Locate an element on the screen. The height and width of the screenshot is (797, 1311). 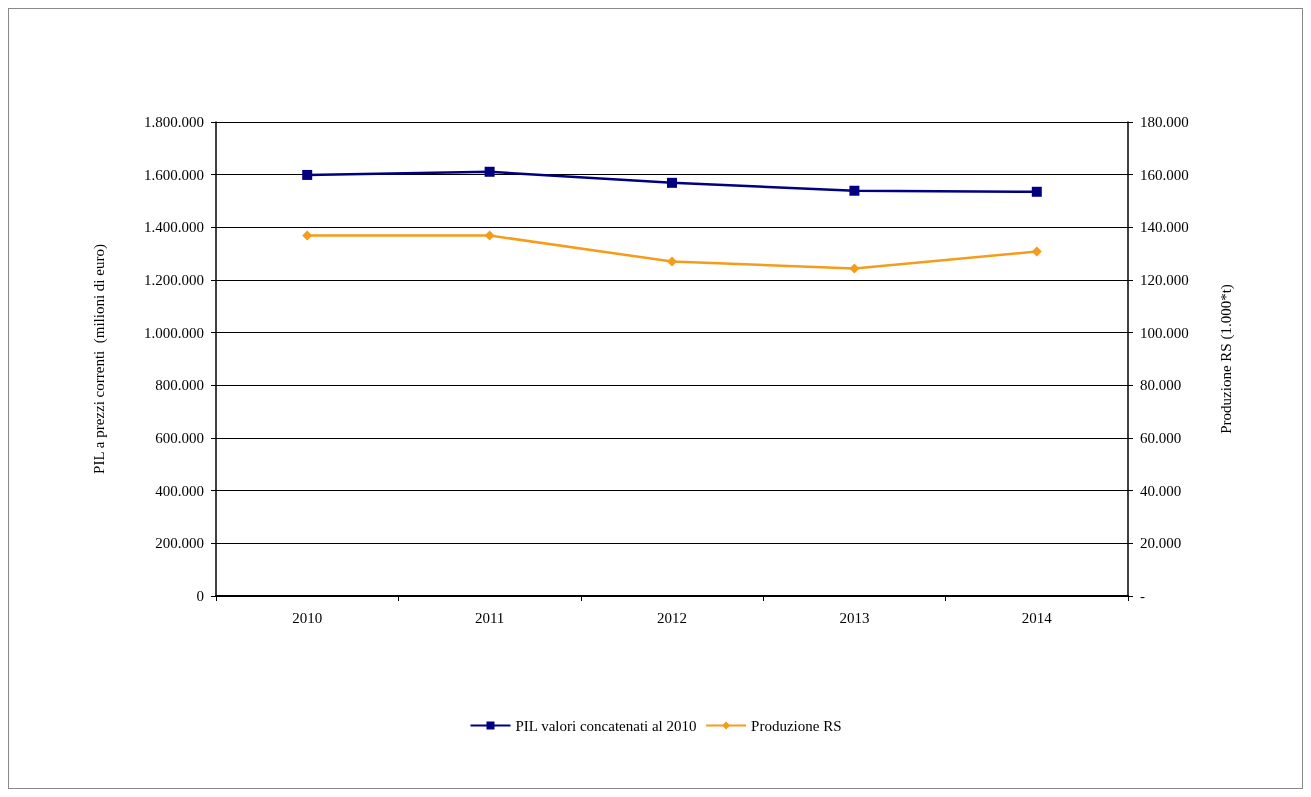
y2-tick-label: 180.000 is located at coordinates (1164, 122).